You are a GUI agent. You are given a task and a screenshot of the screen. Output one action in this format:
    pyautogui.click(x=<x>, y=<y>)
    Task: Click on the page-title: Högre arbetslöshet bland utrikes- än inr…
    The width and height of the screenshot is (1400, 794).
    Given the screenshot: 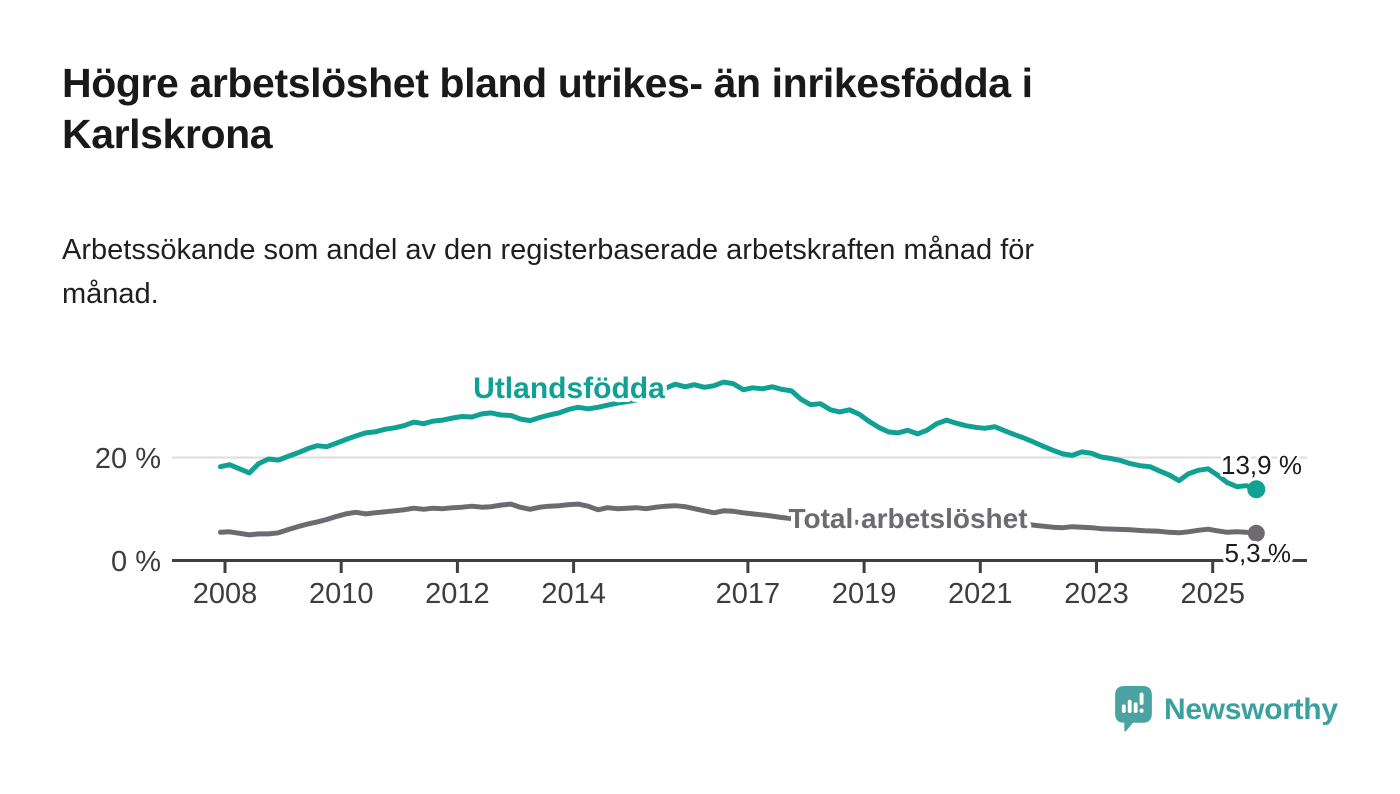 What is the action you would take?
    pyautogui.click(x=652, y=109)
    